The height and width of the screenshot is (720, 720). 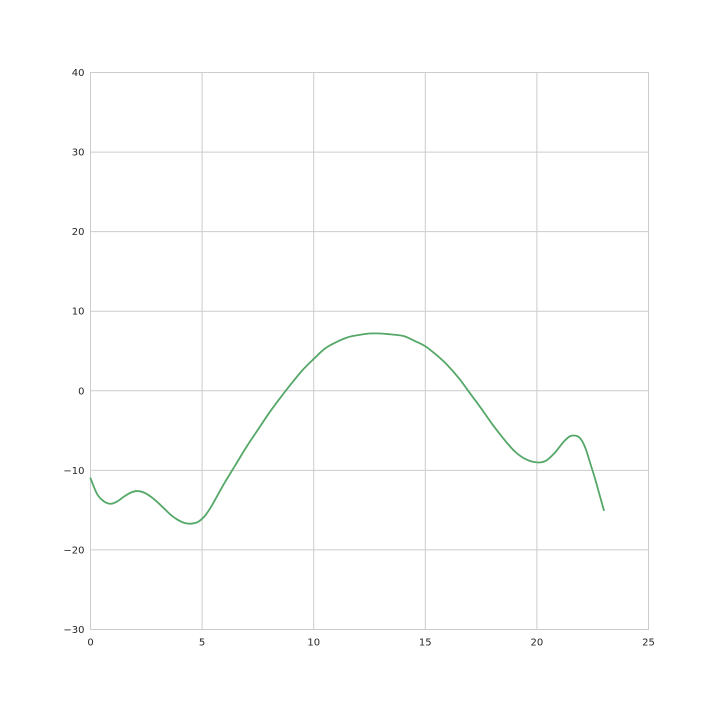 What do you see at coordinates (425, 643) in the screenshot?
I see `x-tick-label: 15` at bounding box center [425, 643].